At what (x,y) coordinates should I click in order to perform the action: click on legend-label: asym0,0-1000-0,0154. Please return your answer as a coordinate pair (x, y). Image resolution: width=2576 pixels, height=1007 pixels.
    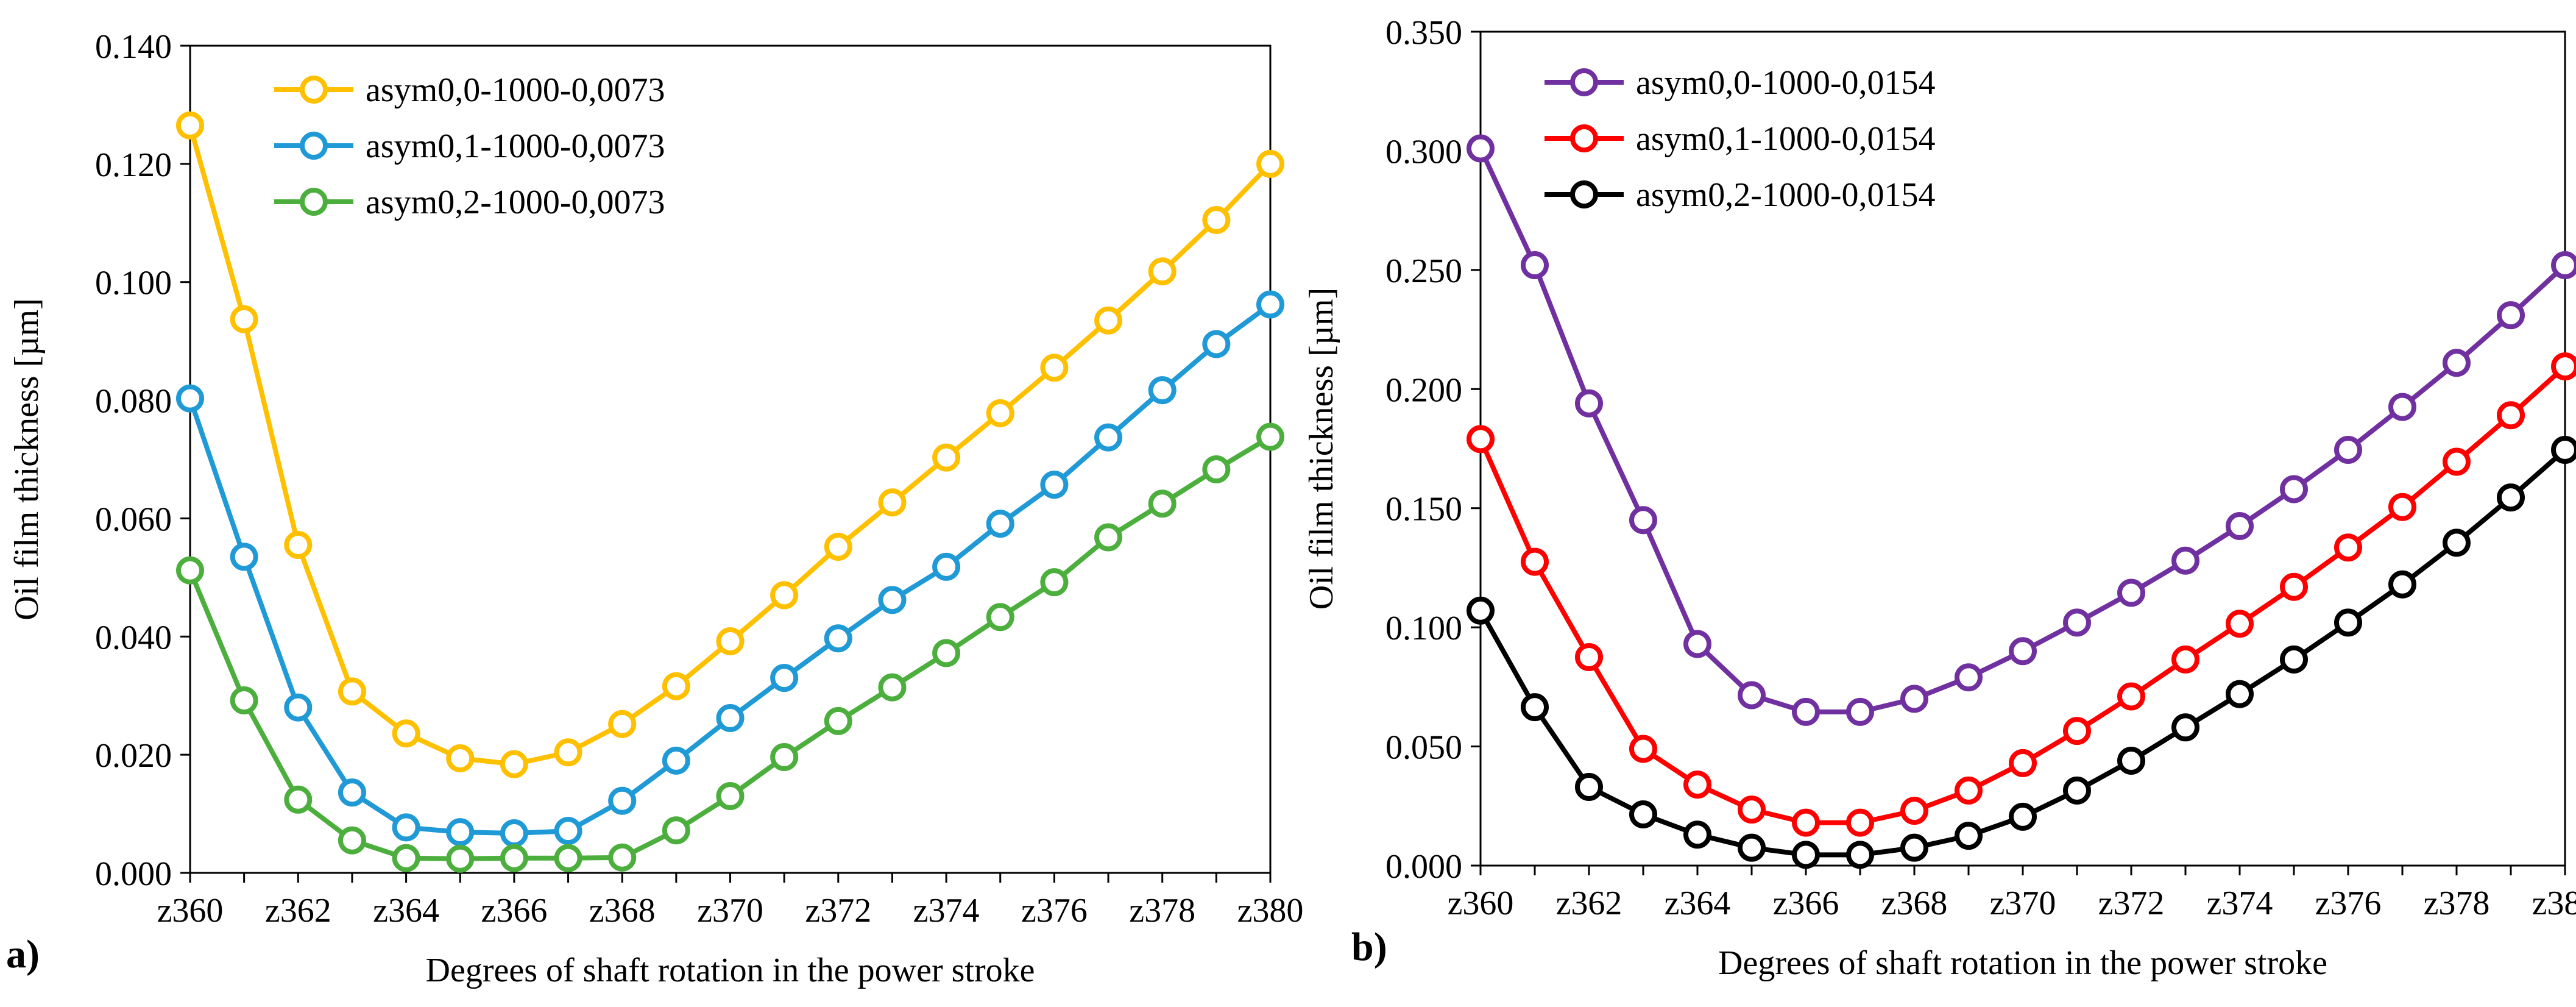
    Looking at the image, I should click on (1786, 83).